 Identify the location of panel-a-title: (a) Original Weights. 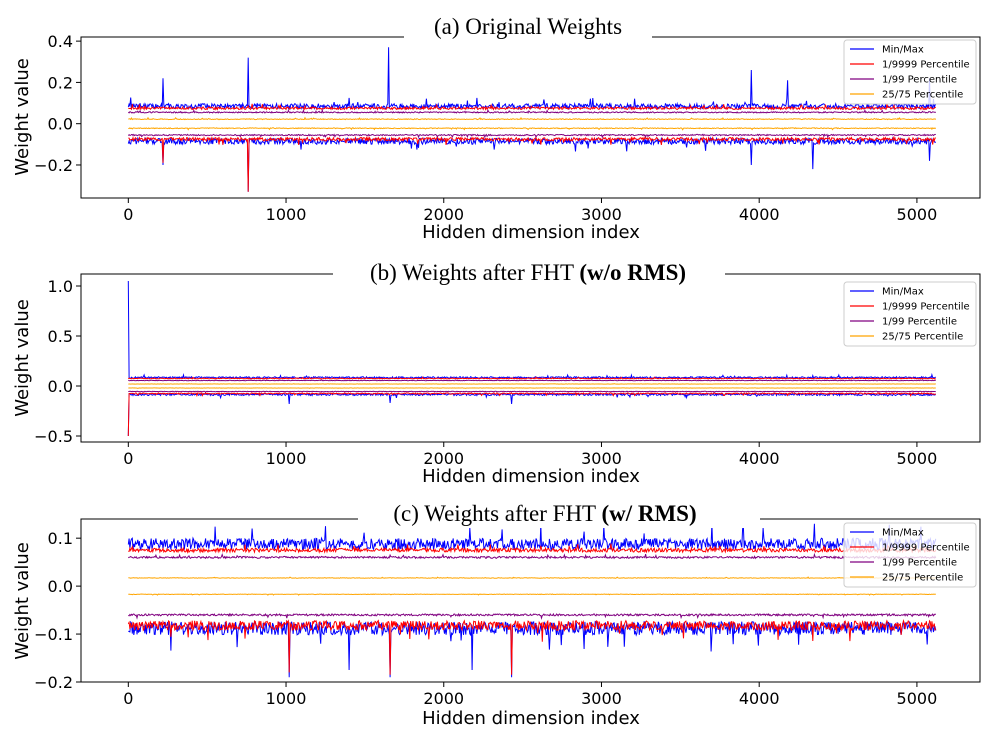
(528, 26).